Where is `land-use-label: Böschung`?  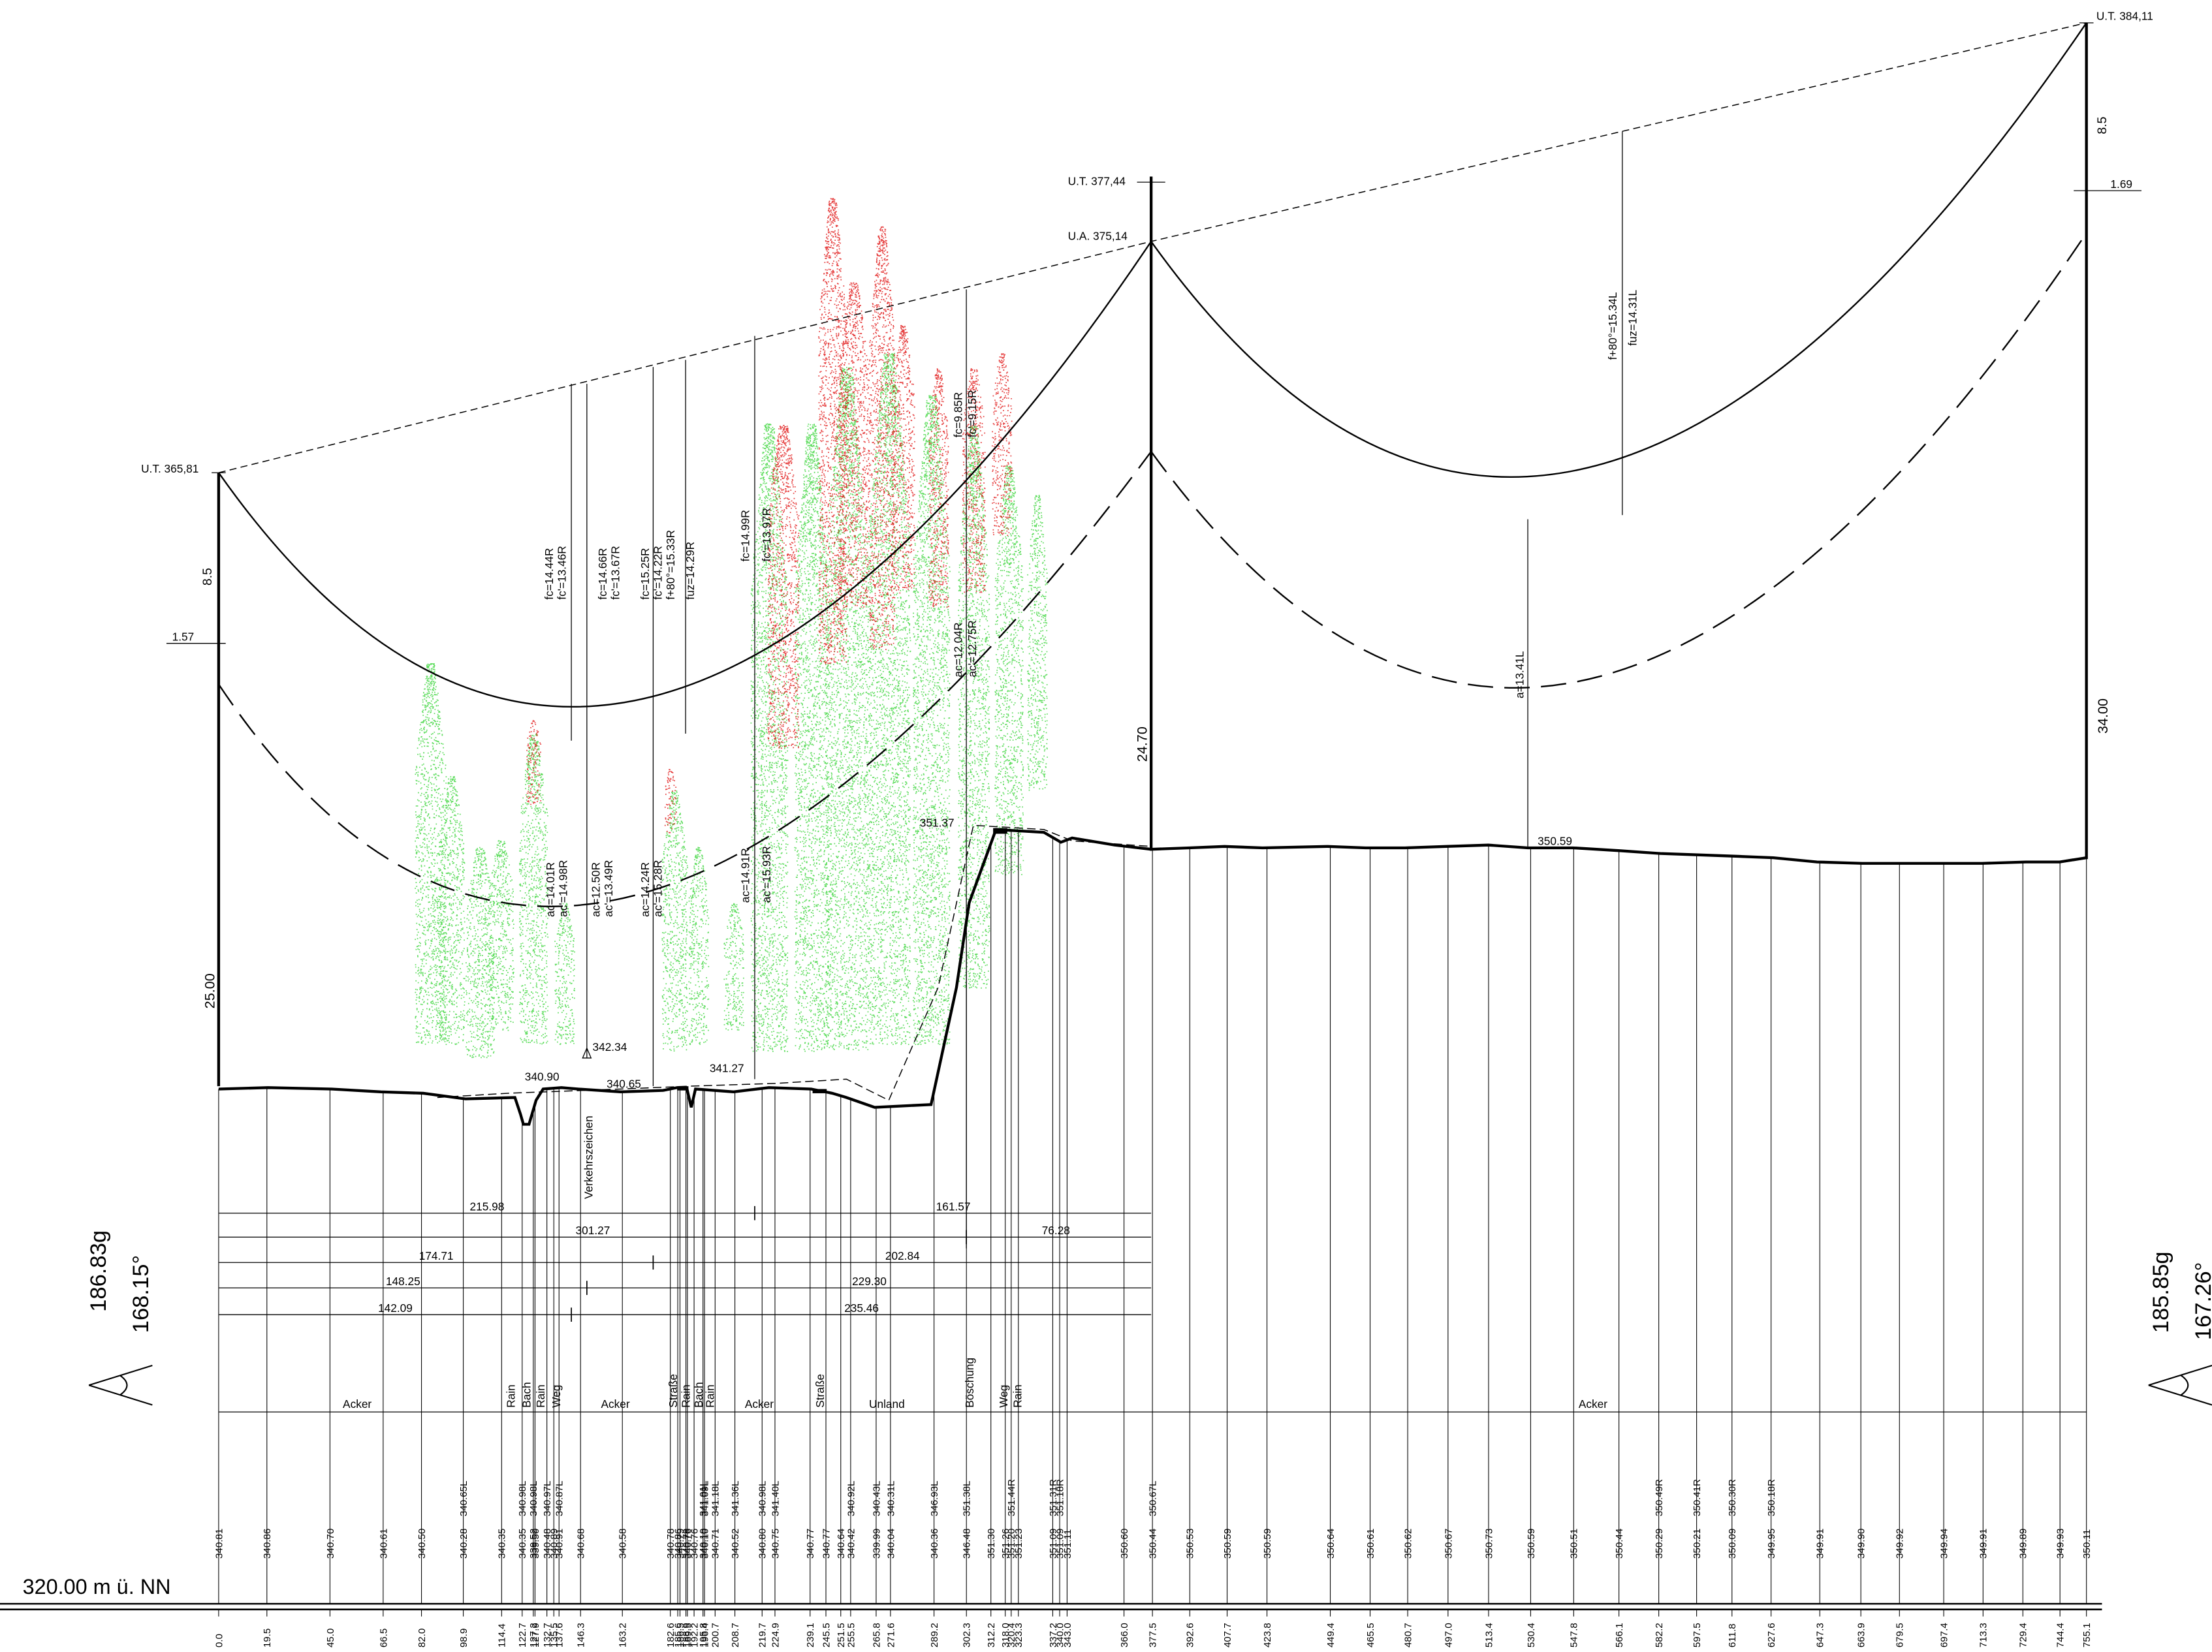 land-use-label: Böschung is located at coordinates (969, 1383).